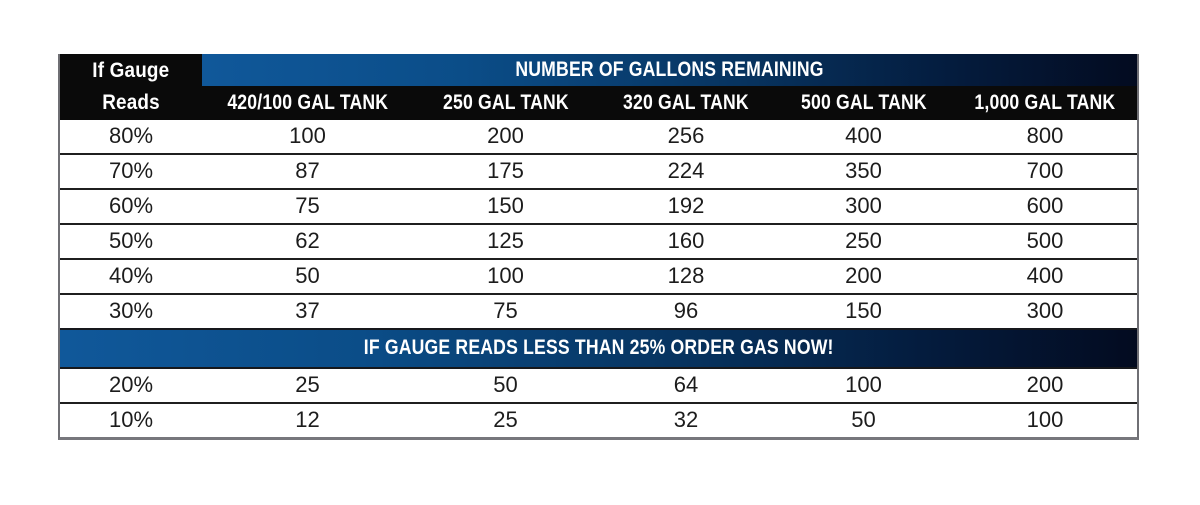  What do you see at coordinates (131, 275) in the screenshot?
I see `gauge-cell: 40%` at bounding box center [131, 275].